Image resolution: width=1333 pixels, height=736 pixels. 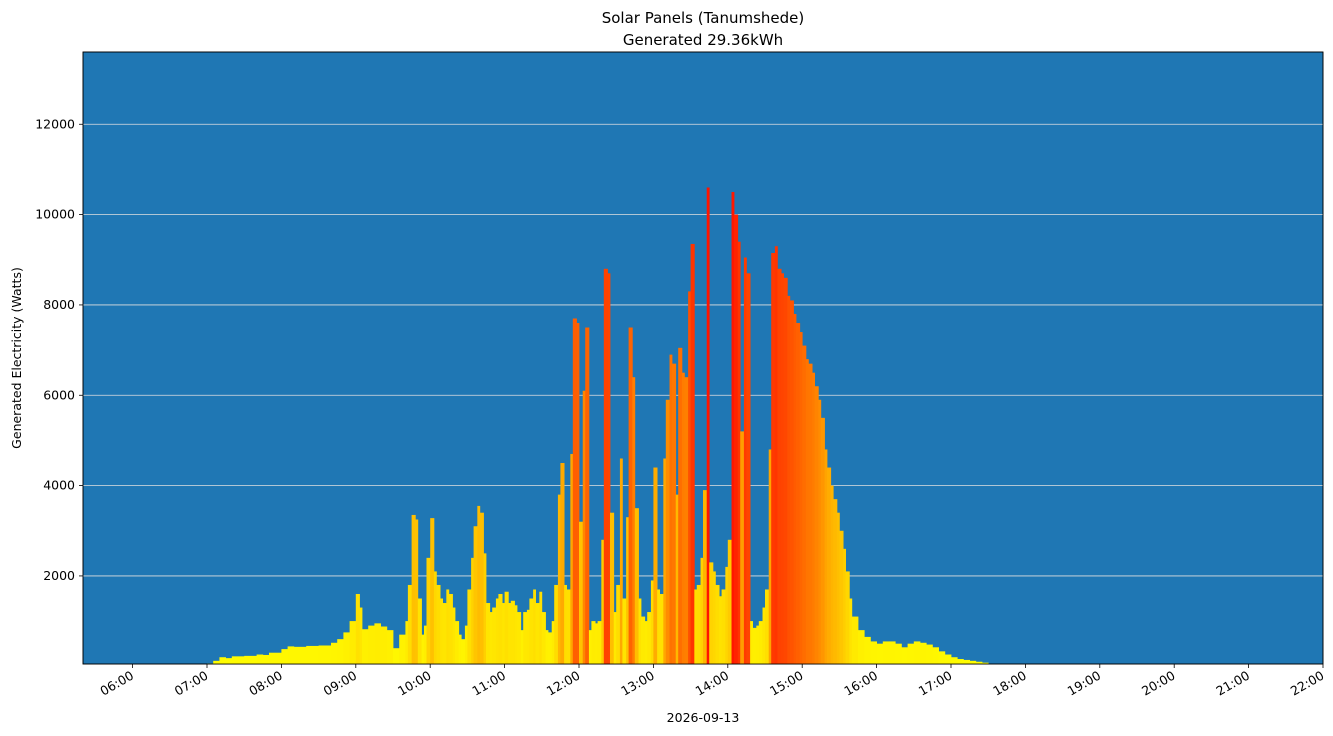 I want to click on chart-subtitle: Generated 29.36kWh, so click(x=703, y=40).